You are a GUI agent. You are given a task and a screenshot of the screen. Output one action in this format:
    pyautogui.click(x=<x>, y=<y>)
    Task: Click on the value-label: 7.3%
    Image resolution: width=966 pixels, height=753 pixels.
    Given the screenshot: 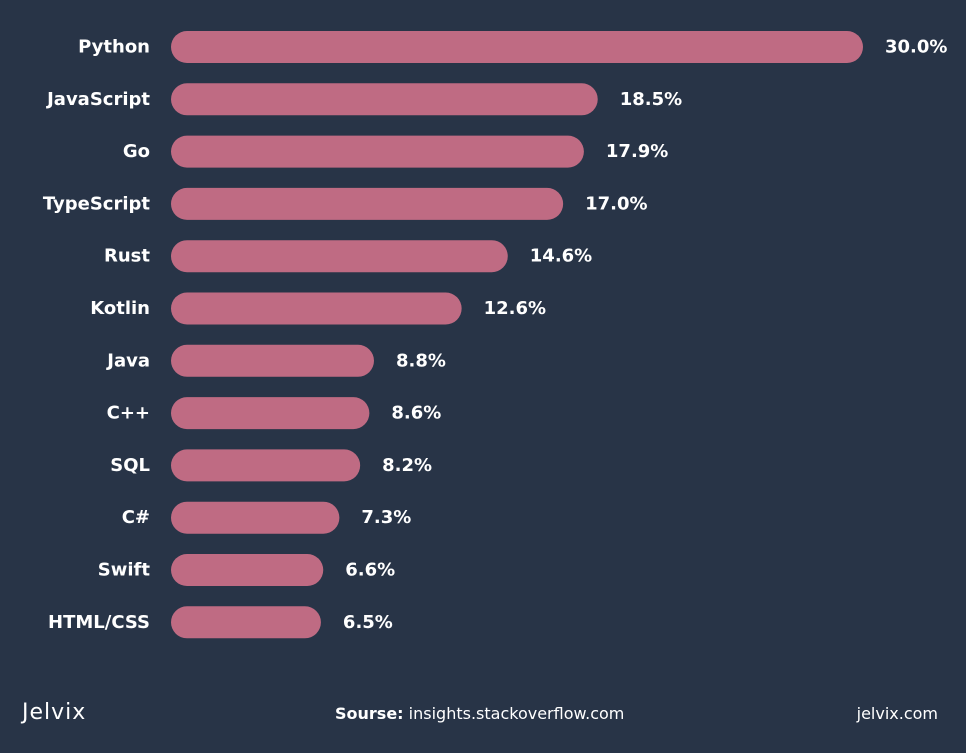 What is the action you would take?
    pyautogui.click(x=386, y=517)
    